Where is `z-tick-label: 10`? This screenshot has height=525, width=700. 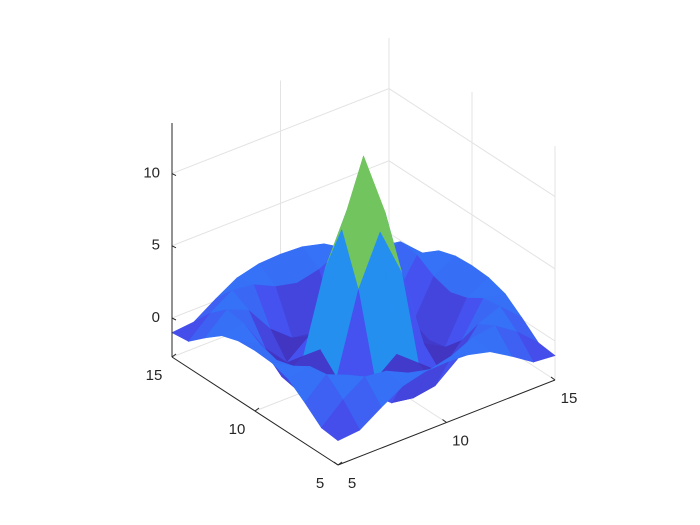
z-tick-label: 10 is located at coordinates (151, 173).